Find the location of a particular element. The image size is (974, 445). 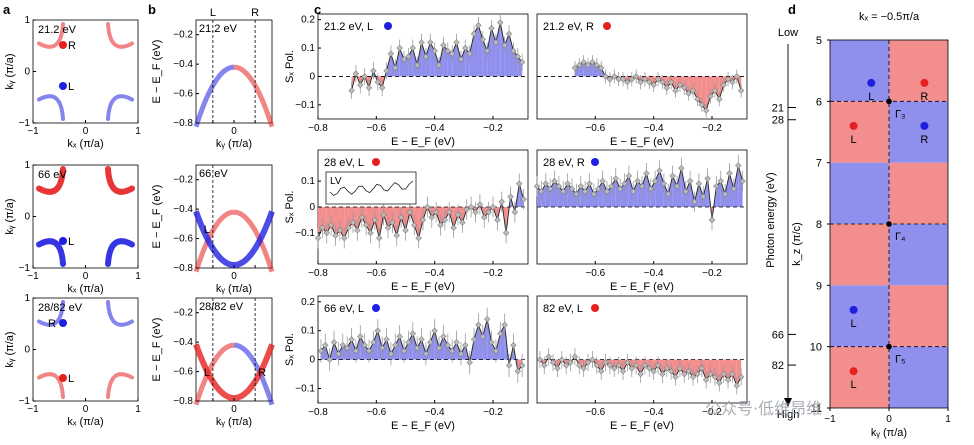

y-tick-label: −0.1 is located at coordinates (305, 233).